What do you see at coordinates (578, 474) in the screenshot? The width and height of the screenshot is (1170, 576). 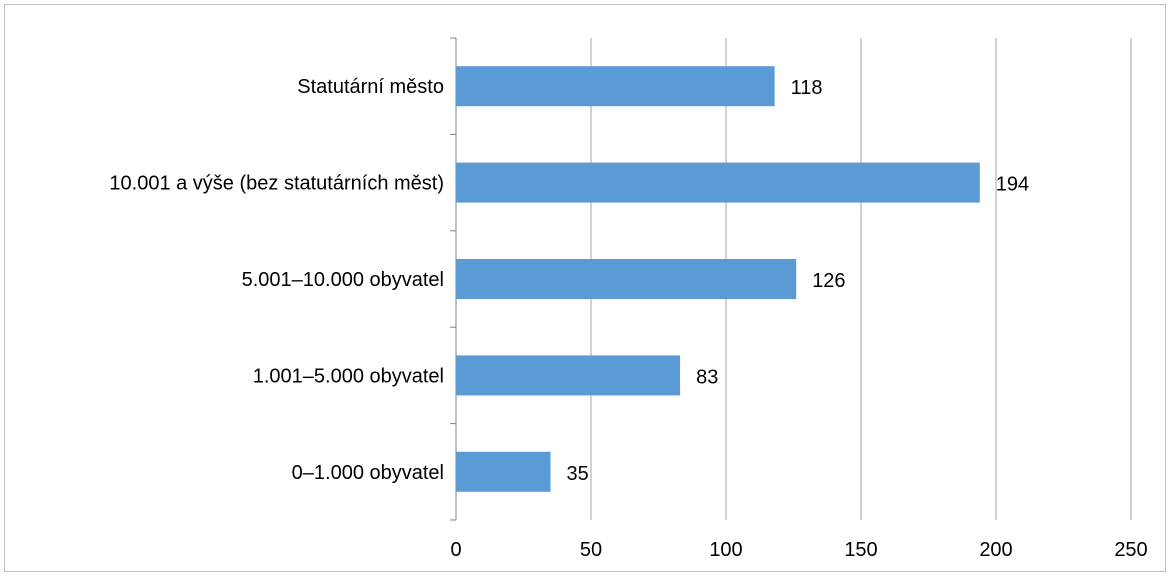 I see `data-label-4: 35` at bounding box center [578, 474].